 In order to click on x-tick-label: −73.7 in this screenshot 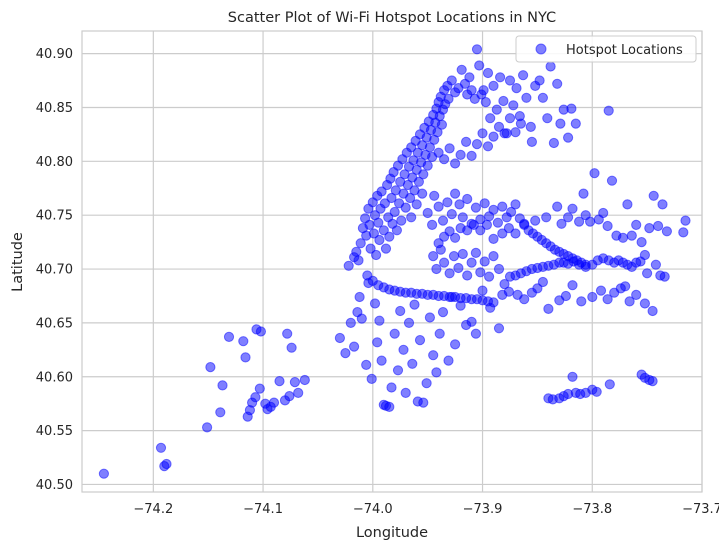, I will do `click(700, 509)`.